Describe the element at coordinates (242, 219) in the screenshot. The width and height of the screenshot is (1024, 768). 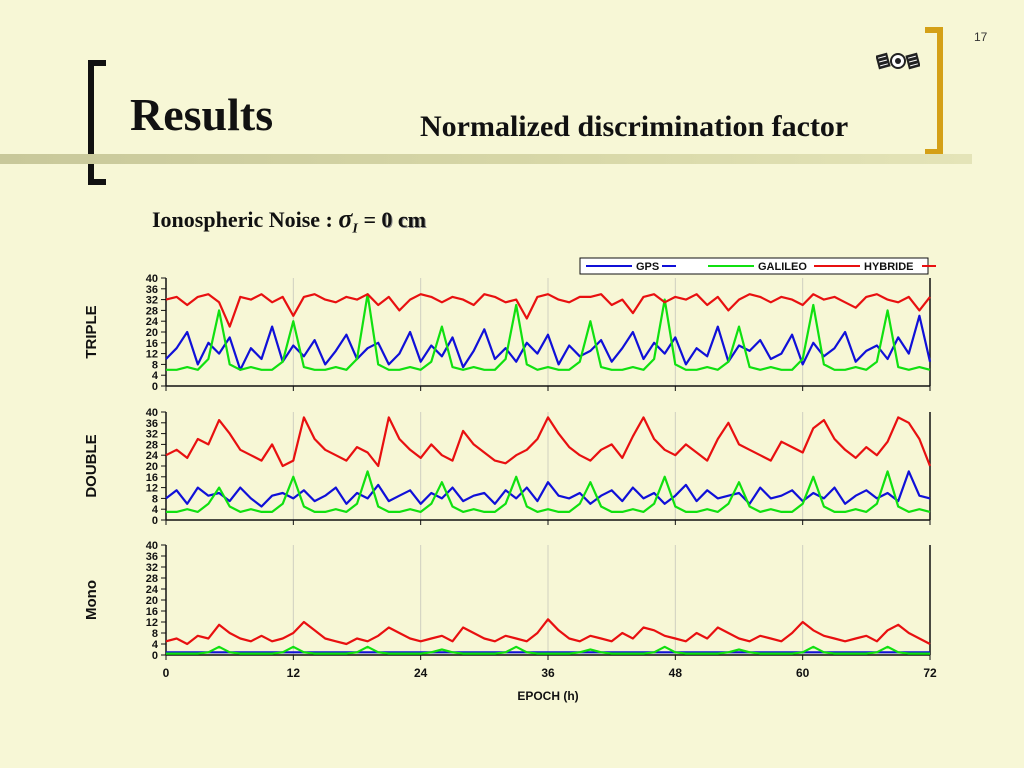
I see `noise-label-text: Ionospheric Noise :` at that location.